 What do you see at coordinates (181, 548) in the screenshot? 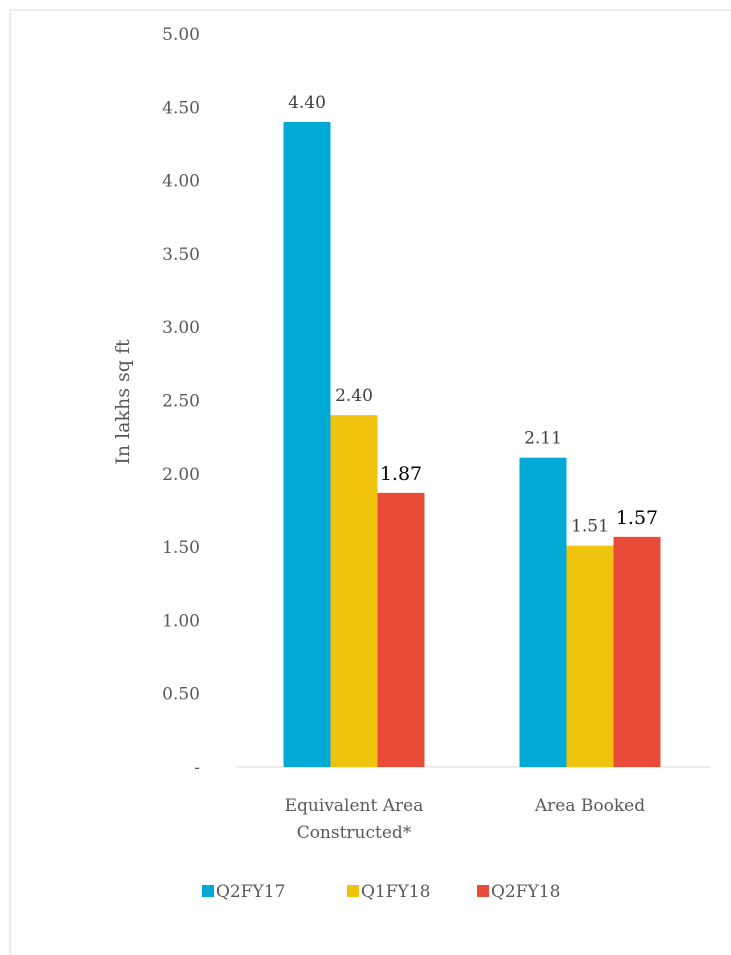
I see `y-tick-label: 1.50` at bounding box center [181, 548].